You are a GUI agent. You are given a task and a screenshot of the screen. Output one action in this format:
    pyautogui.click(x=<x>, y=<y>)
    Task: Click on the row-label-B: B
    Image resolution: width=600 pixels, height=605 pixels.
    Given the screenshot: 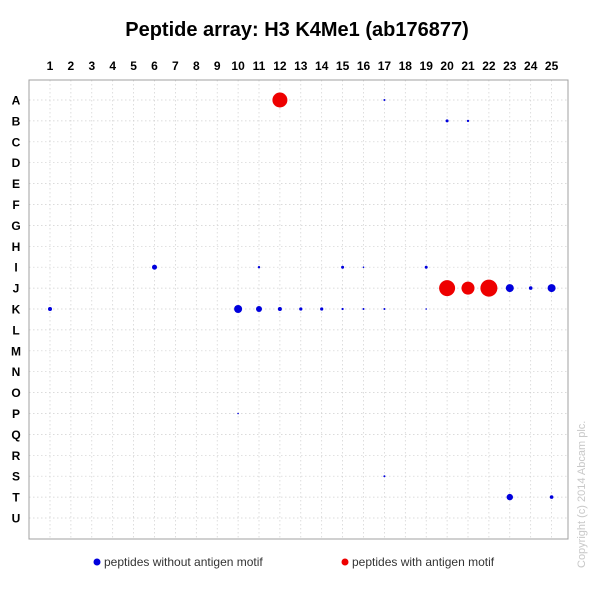 What is the action you would take?
    pyautogui.click(x=16, y=121)
    